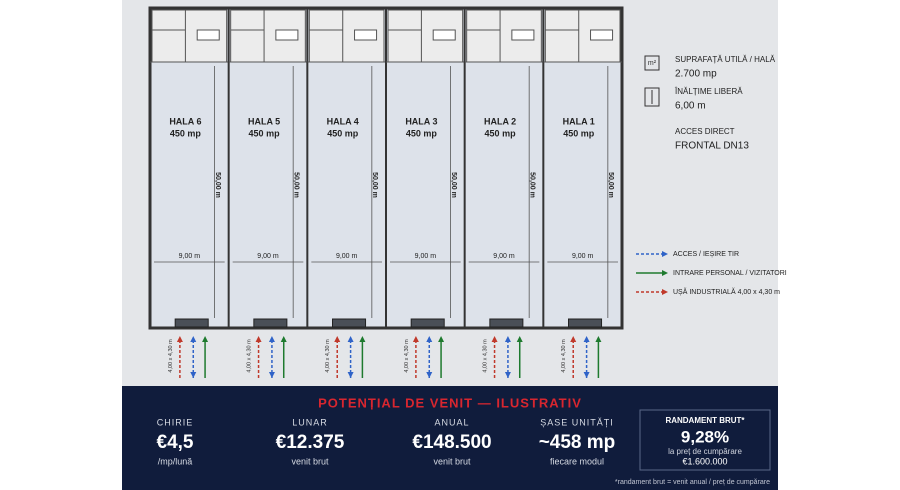  I want to click on info-label: SUPRAFAȚĂ UTILĂ / HALĂ, so click(725, 59).